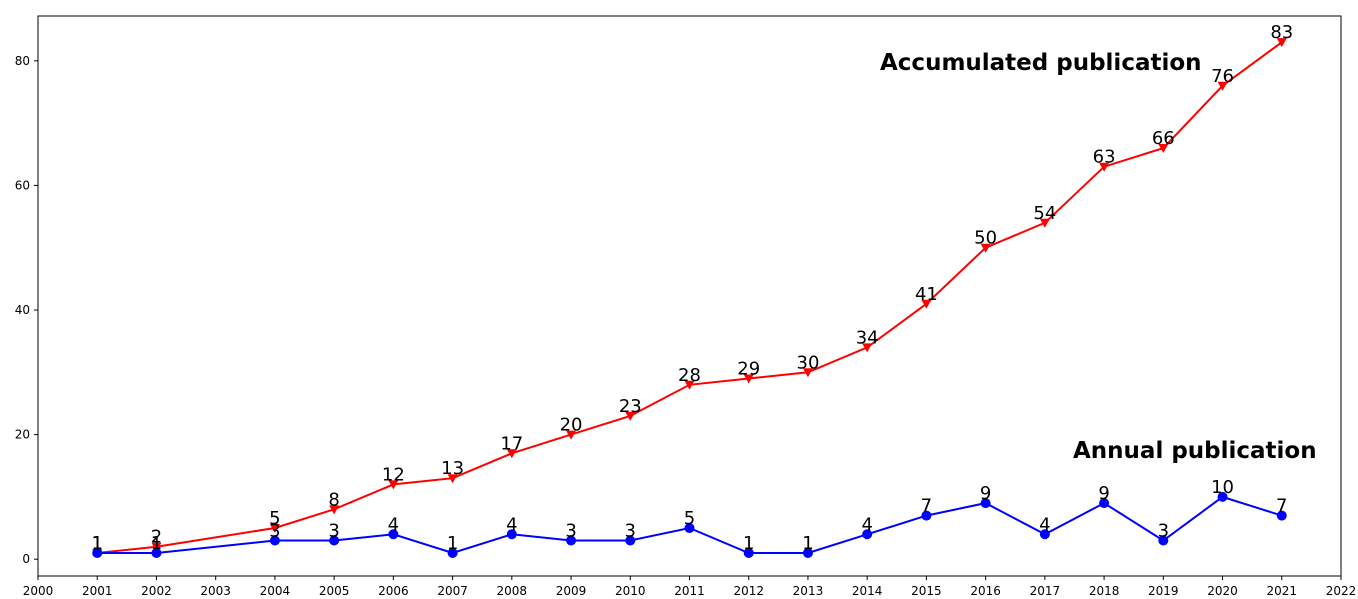 This screenshot has width=1358, height=599. What do you see at coordinates (926, 591) in the screenshot?
I see `x-tick-label: 2015` at bounding box center [926, 591].